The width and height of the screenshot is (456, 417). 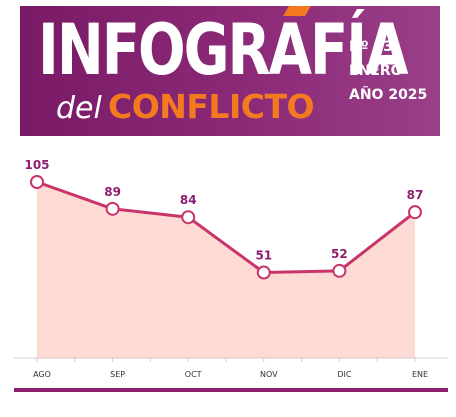 I want to click on value-label-nov: 51, so click(x=263, y=256).